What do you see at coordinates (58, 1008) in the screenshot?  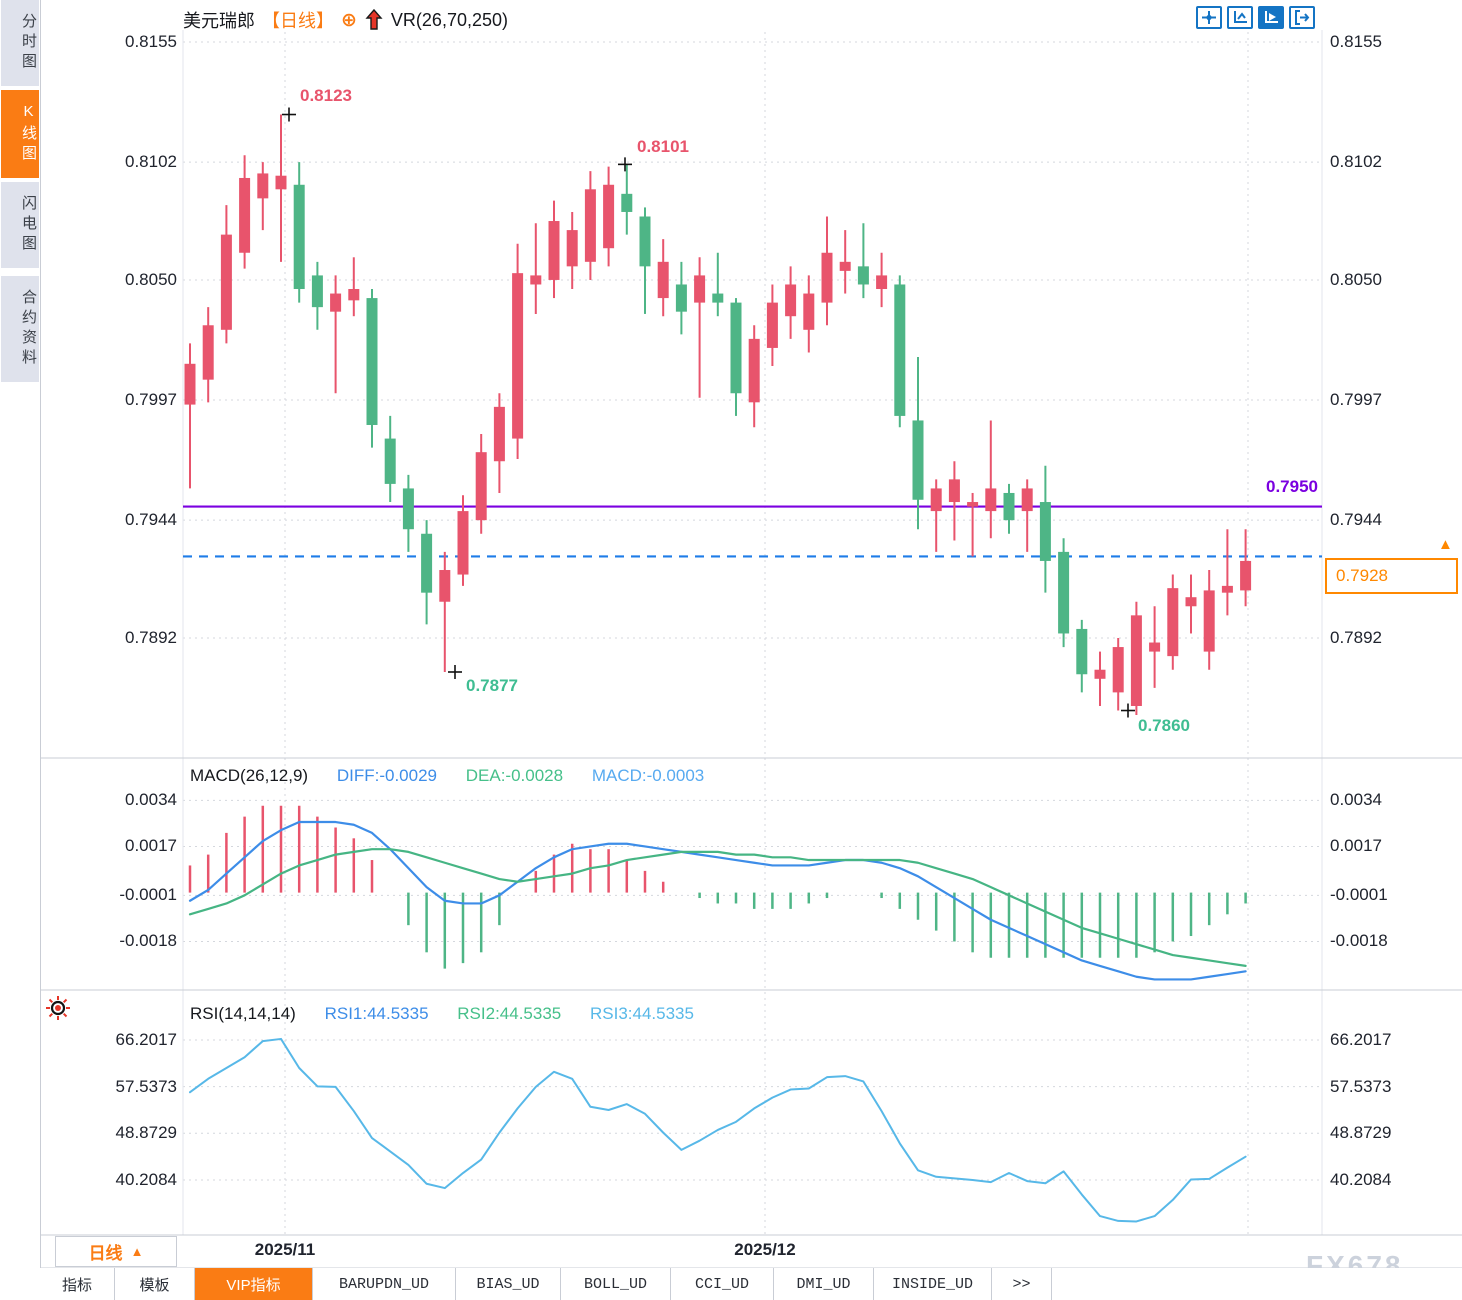 I see `indicator-settings-icon` at bounding box center [58, 1008].